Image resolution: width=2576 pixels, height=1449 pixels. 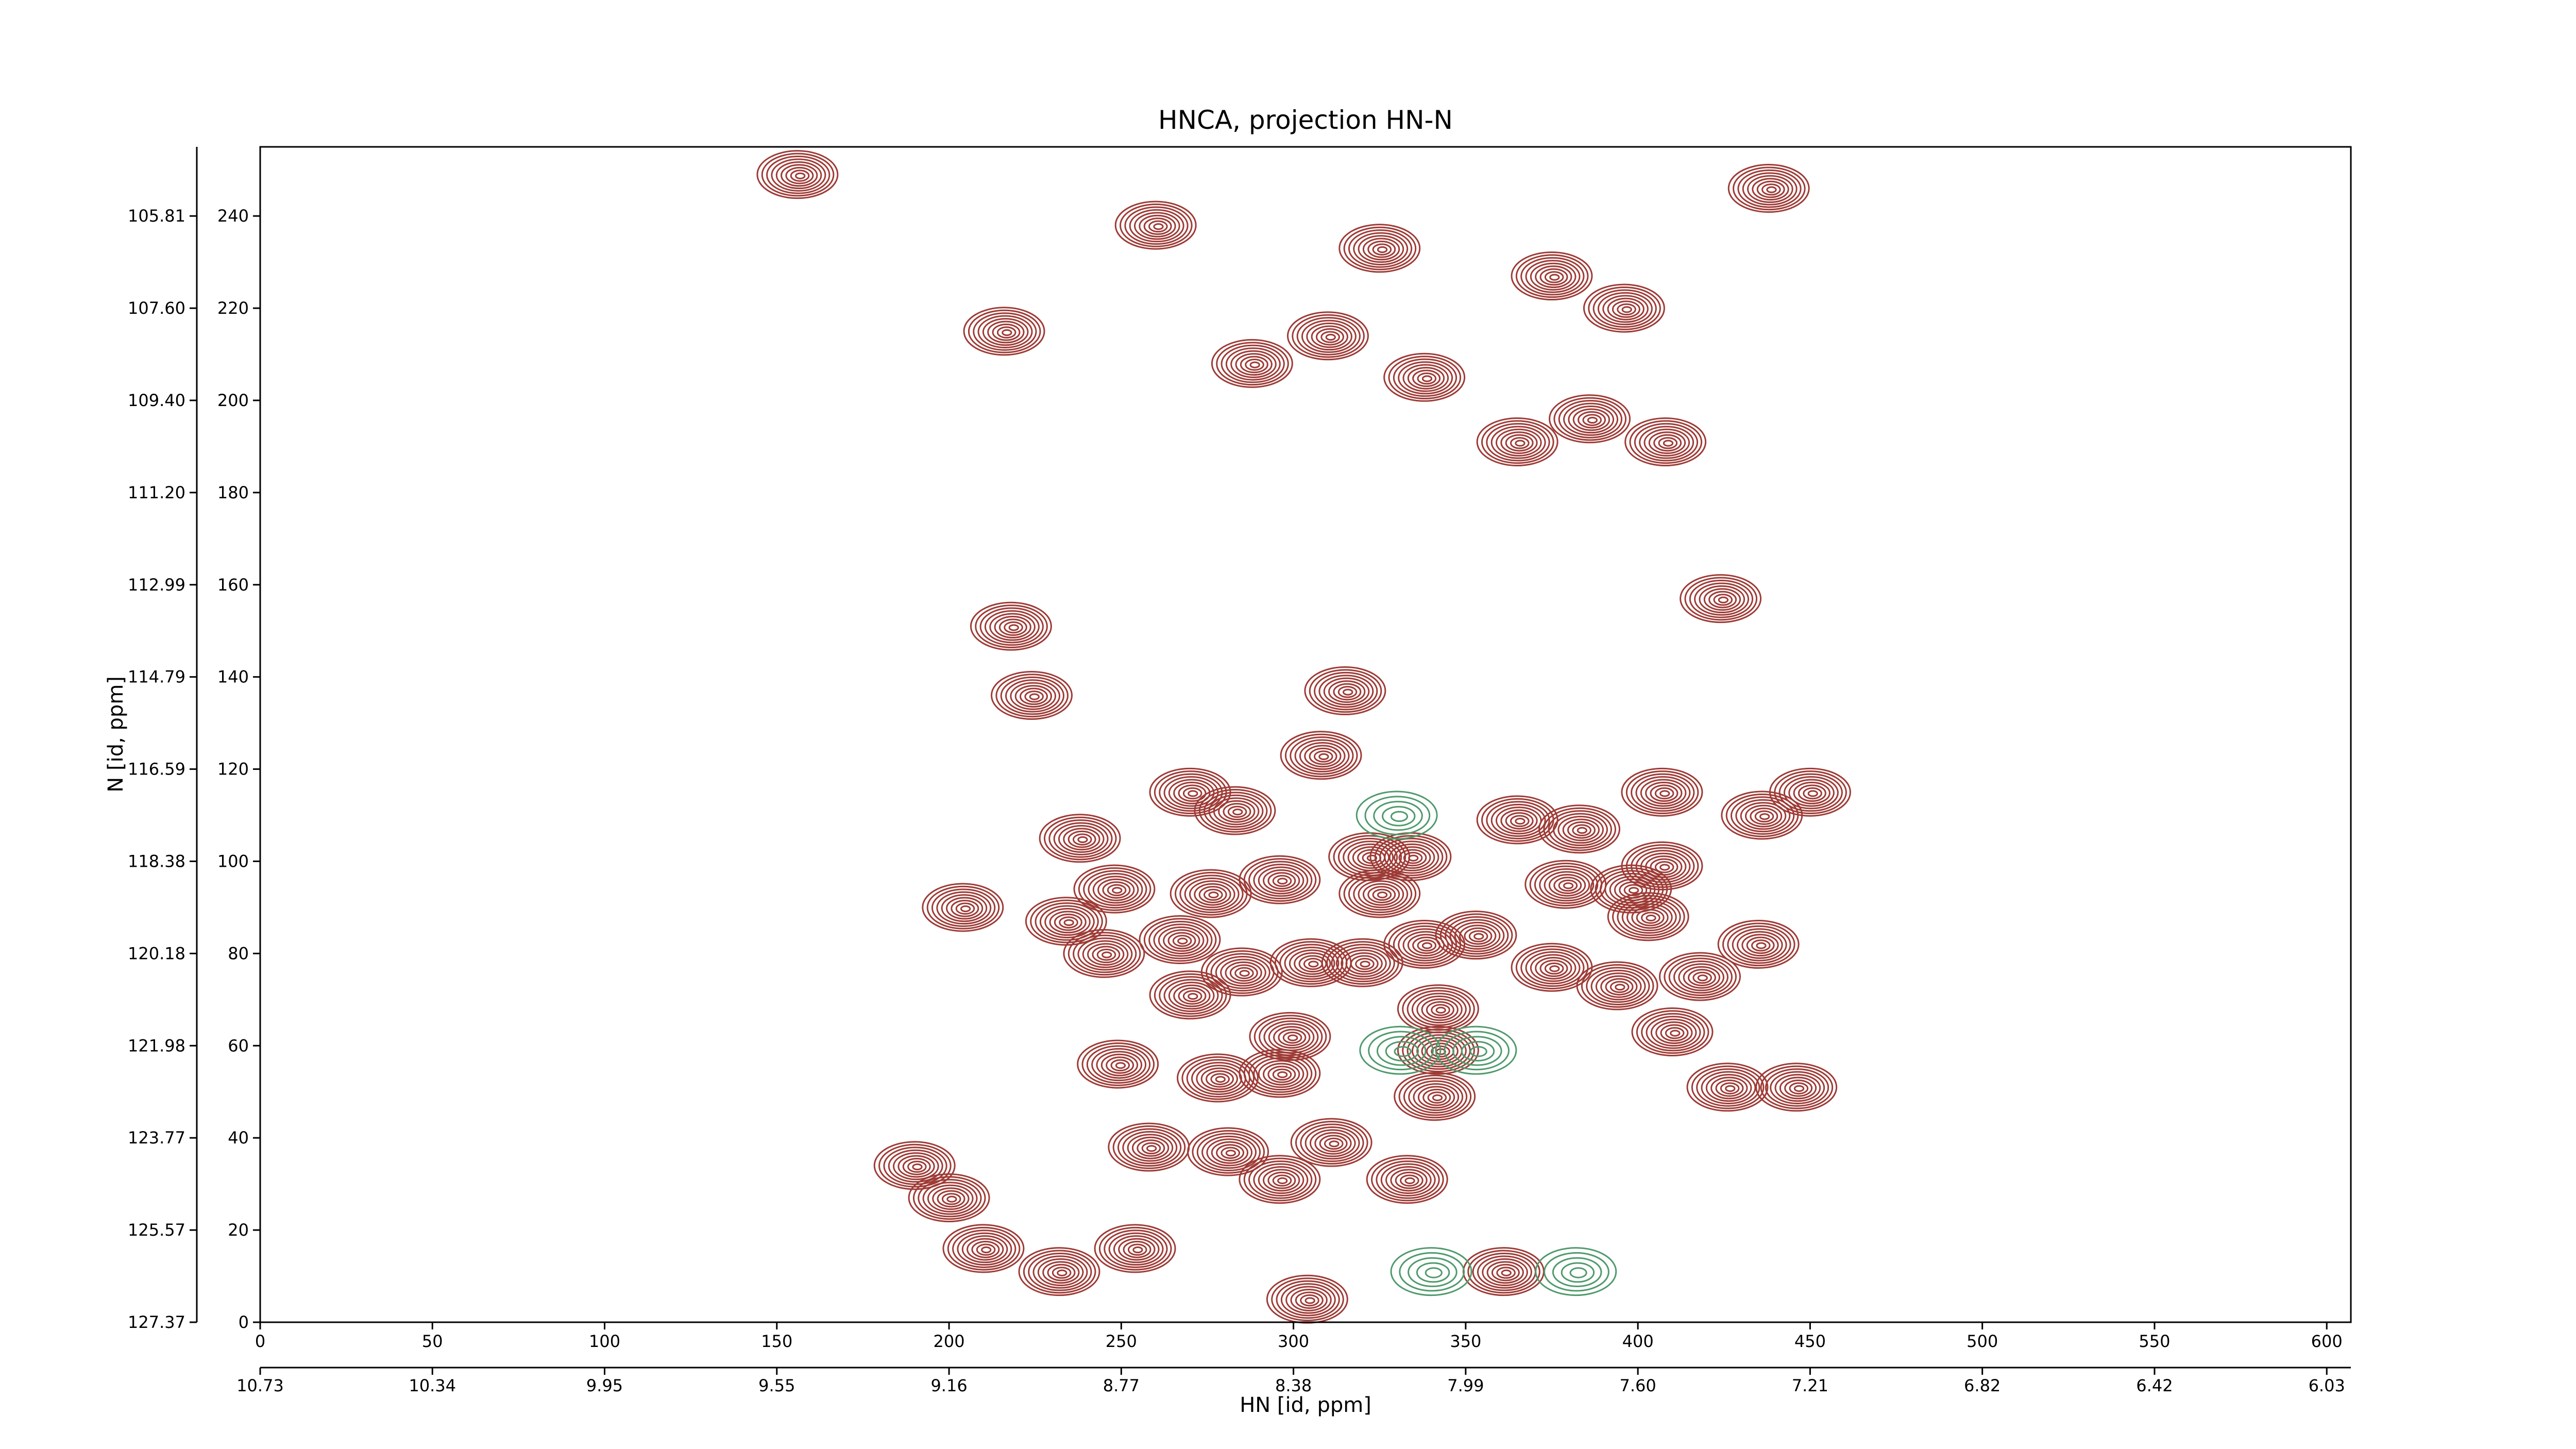 I want to click on y2-tick-label: 114.79, so click(x=156, y=677).